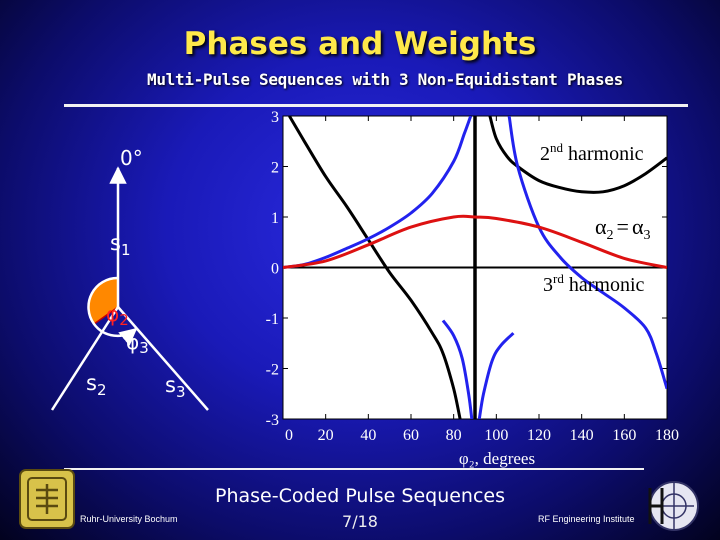 Image resolution: width=720 pixels, height=540 pixels. What do you see at coordinates (163, 358) in the screenshot?
I see `vector-s3` at bounding box center [163, 358].